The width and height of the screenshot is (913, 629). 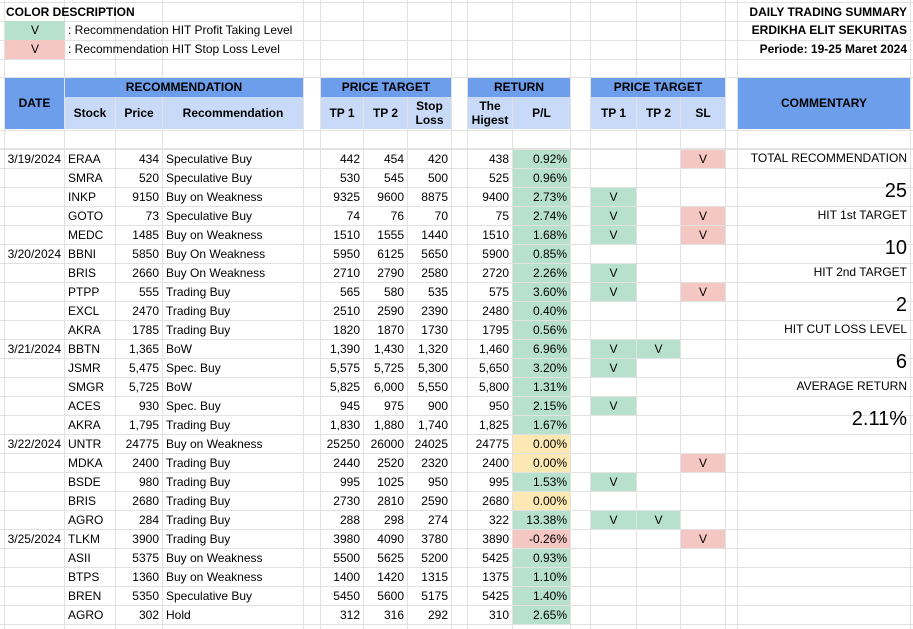 What do you see at coordinates (541, 235) in the screenshot?
I see `cell-pl: 1.68%` at bounding box center [541, 235].